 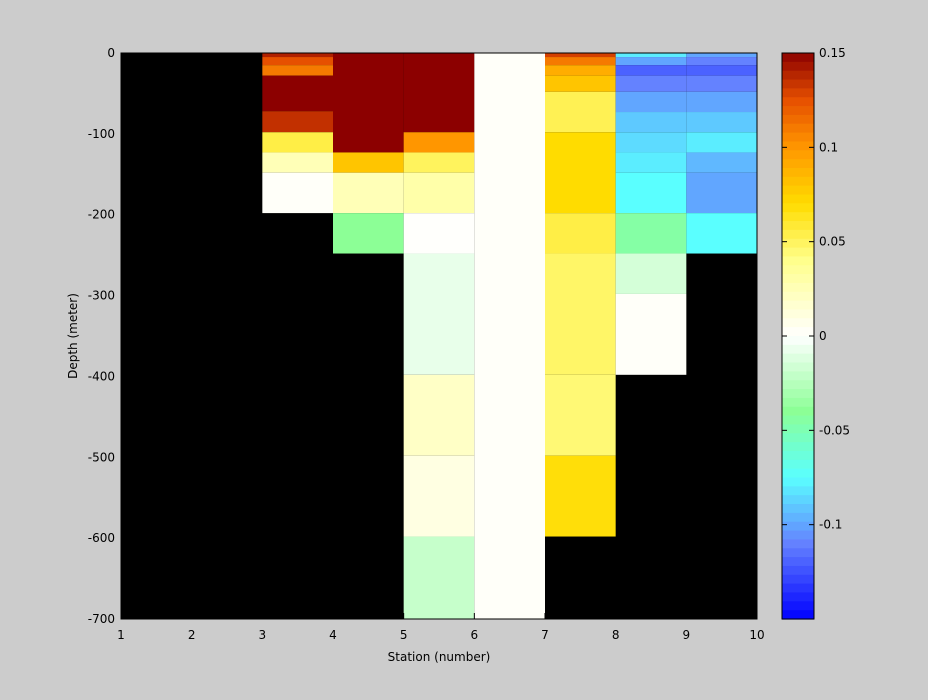 What do you see at coordinates (815, 333) in the screenshot?
I see `colorbar: 0.15 0.1 0.05 0 -0.05 -0.1` at bounding box center [815, 333].